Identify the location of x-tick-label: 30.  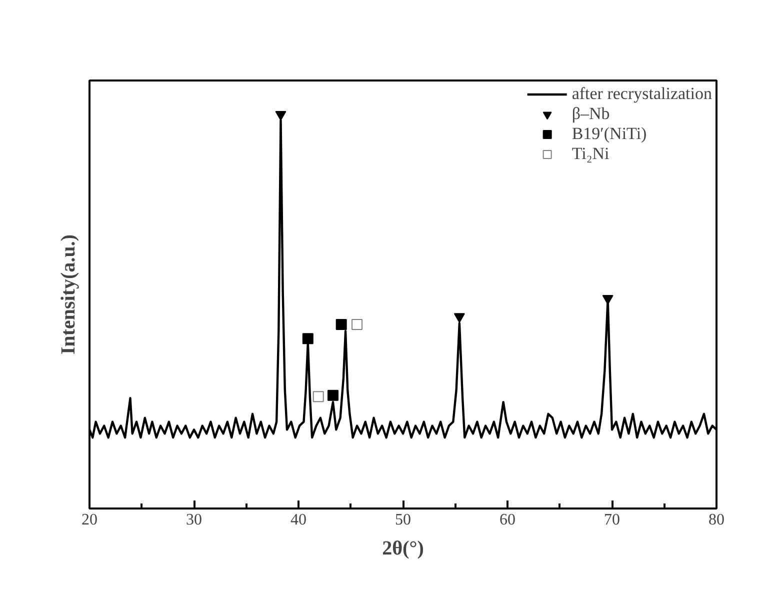
(194, 520).